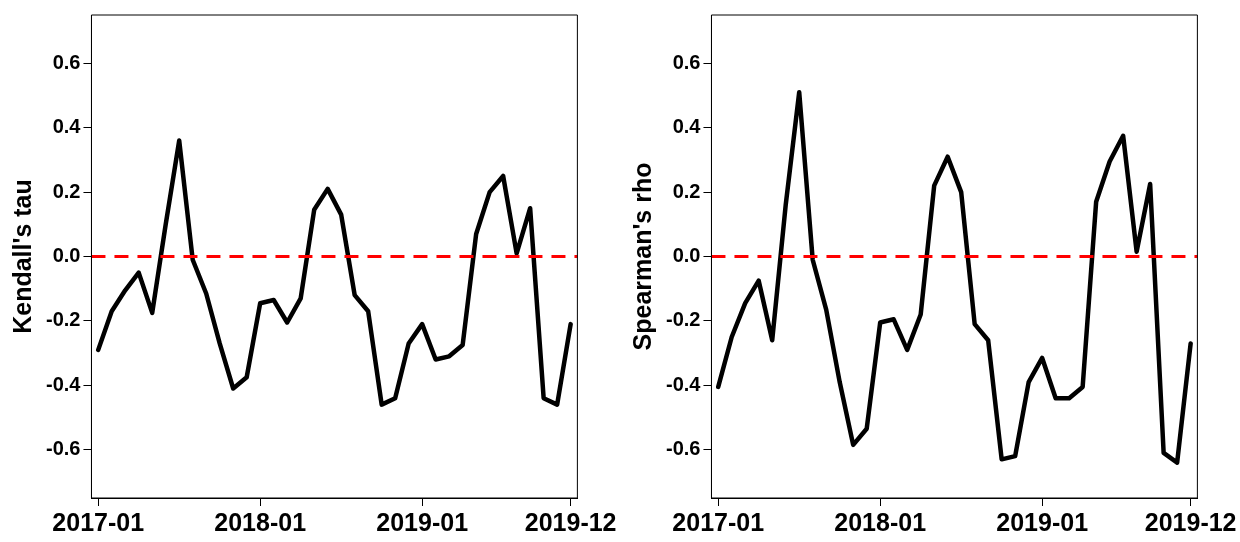 Image resolution: width=1240 pixels, height=542 pixels. Describe the element at coordinates (641, 256) in the screenshot. I see `y-axis-title: Spearman's rho` at that location.